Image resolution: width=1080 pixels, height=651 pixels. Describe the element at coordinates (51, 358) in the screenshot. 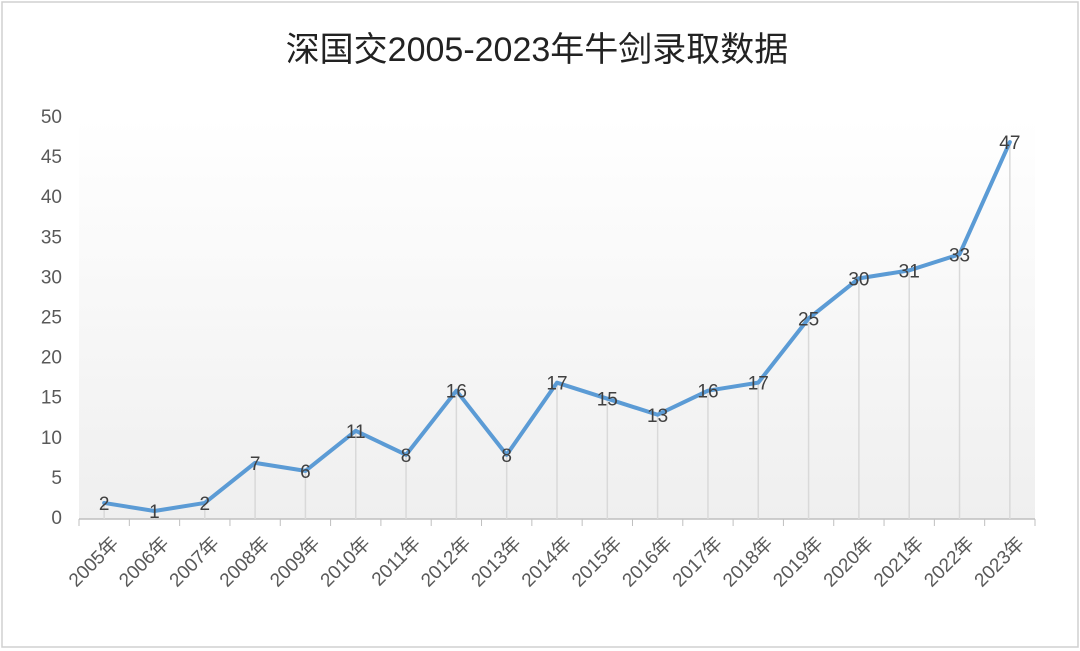

I see `y-tick-label: 20` at that location.